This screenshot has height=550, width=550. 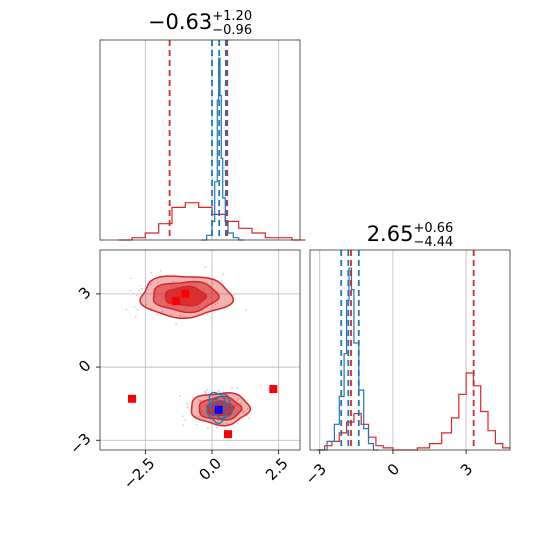 I want to click on marginal-x-title-upper: +1.20, so click(x=232, y=16).